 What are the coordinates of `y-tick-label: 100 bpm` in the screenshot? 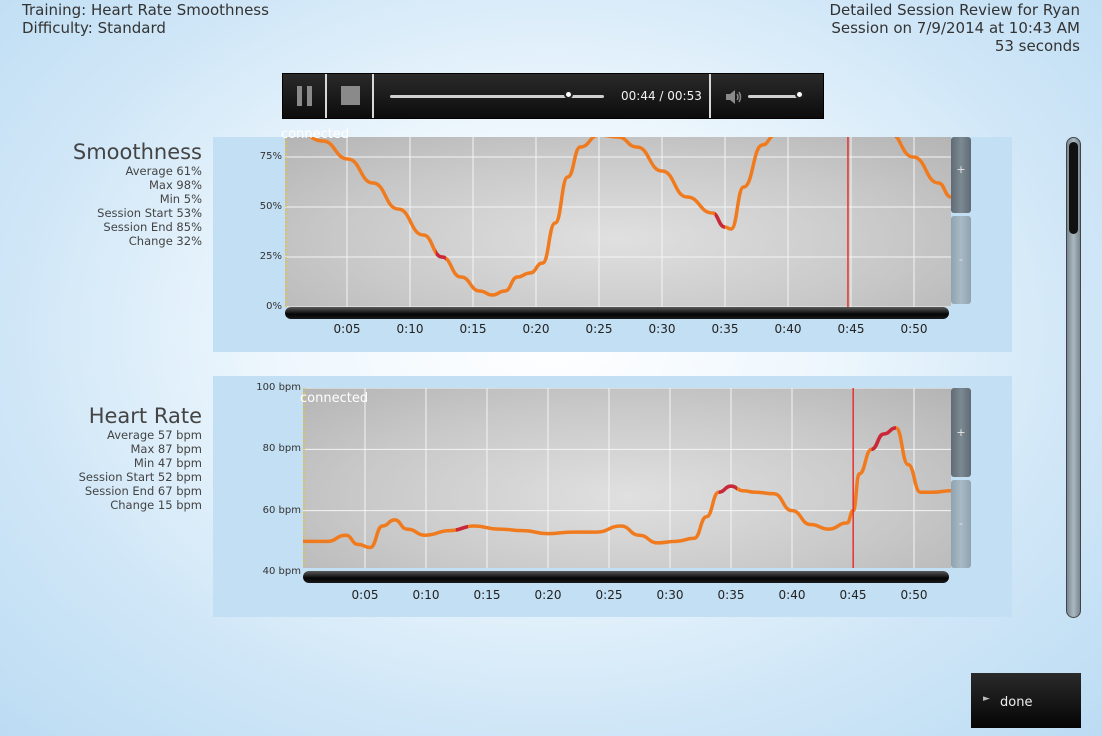 It's located at (278, 387).